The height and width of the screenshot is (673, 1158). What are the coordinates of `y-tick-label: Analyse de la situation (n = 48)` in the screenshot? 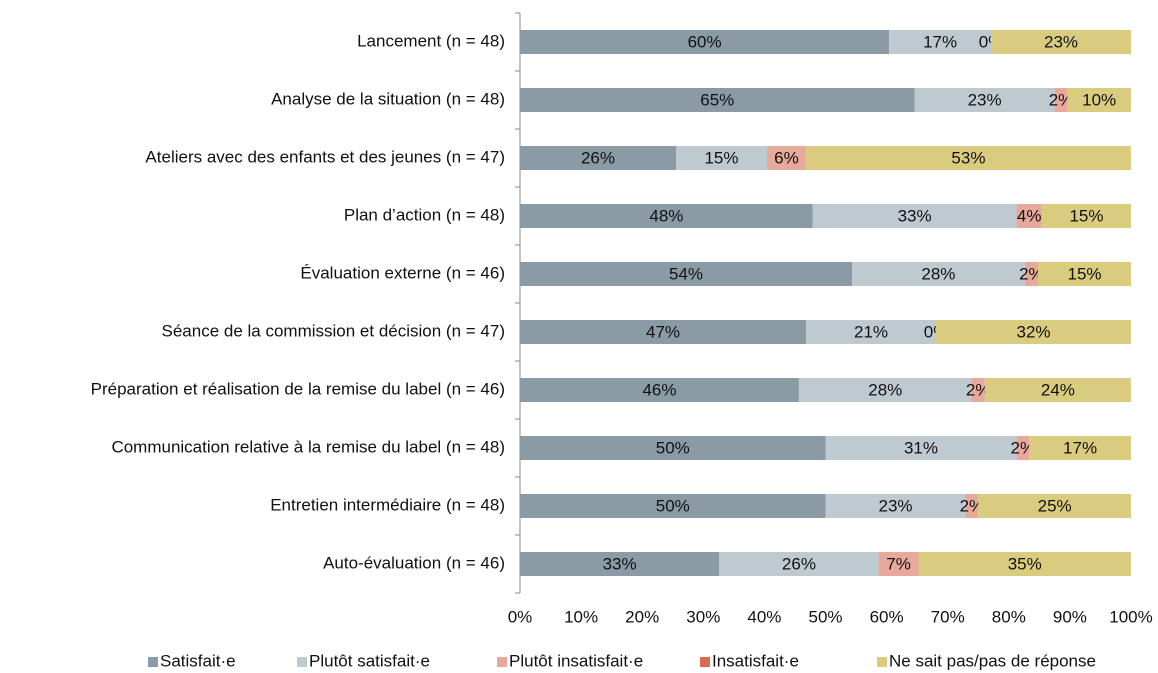 It's located at (388, 98).